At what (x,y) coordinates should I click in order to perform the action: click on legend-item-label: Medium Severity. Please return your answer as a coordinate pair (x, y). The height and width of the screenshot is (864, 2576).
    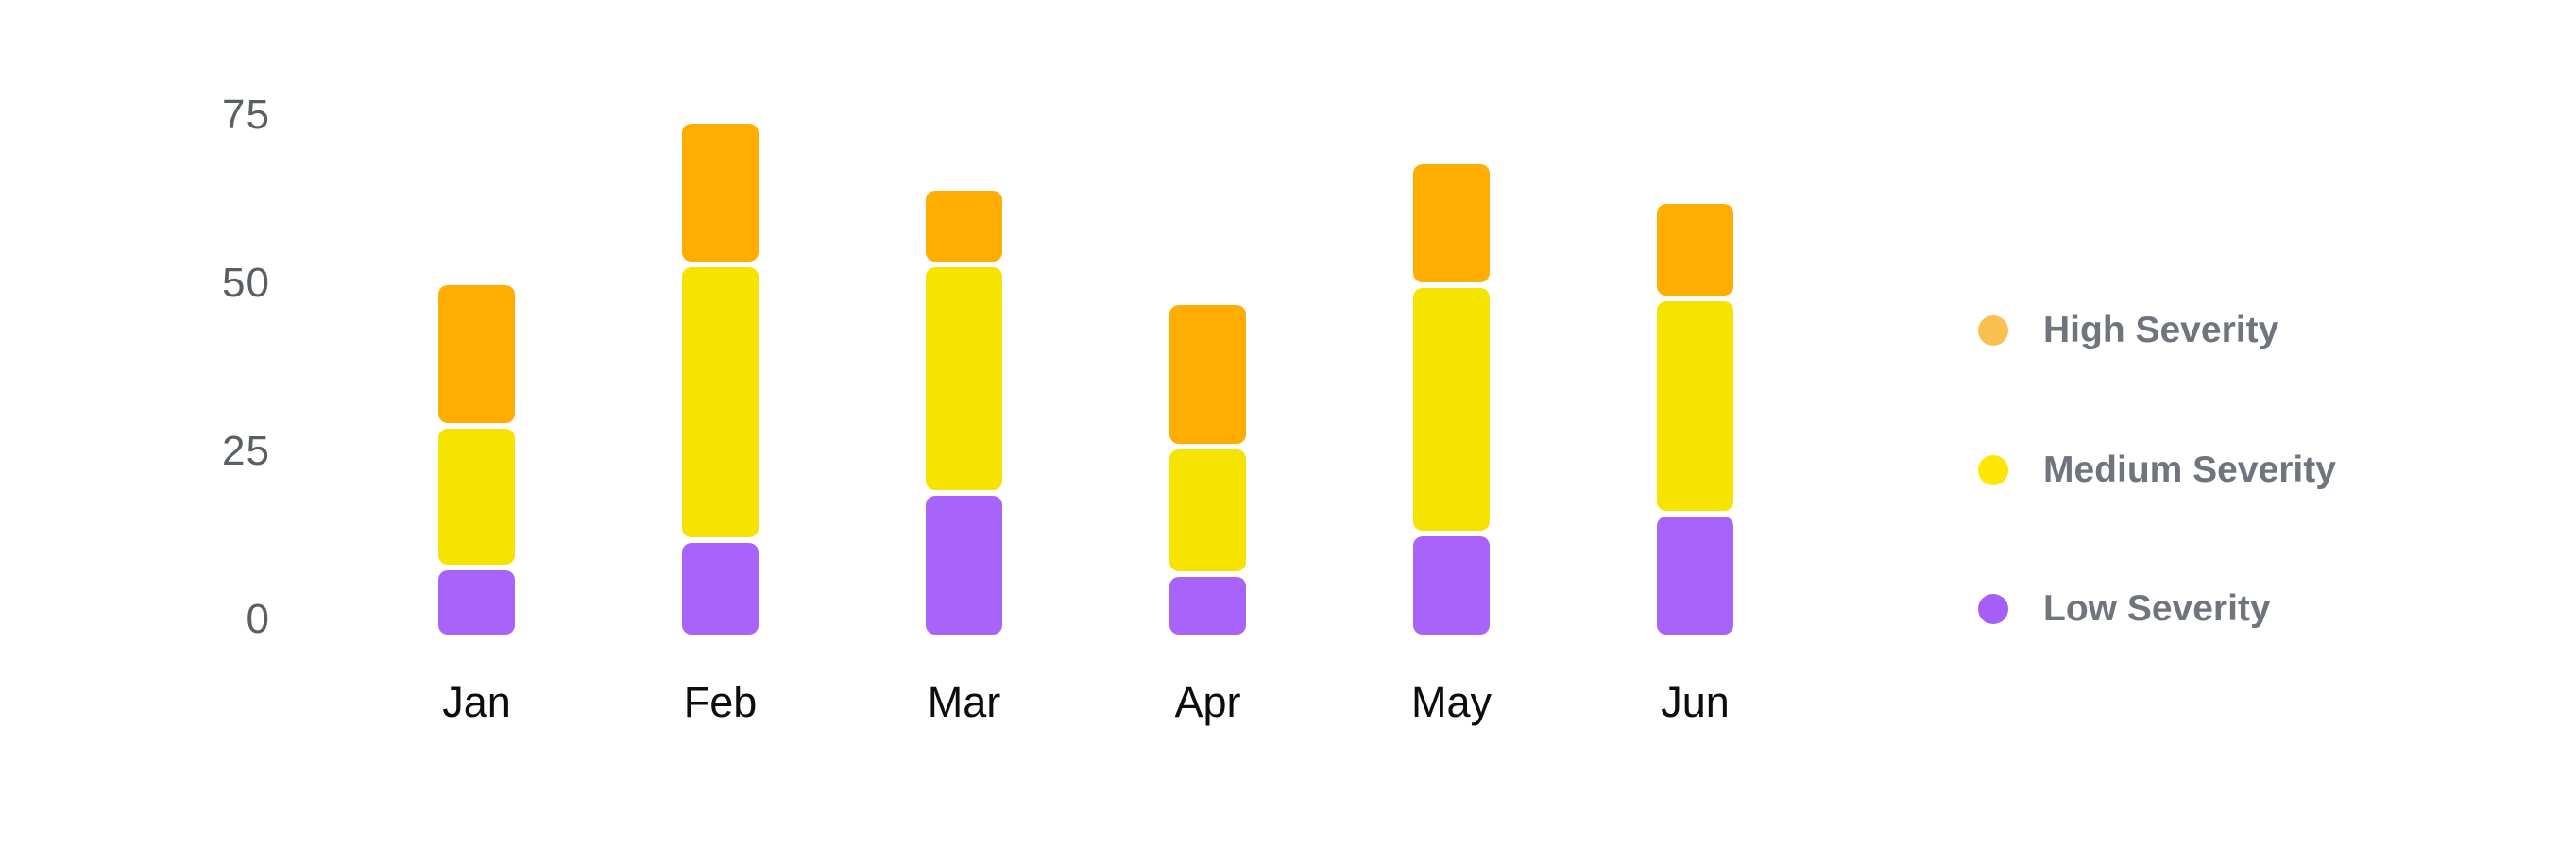
    Looking at the image, I should click on (2189, 469).